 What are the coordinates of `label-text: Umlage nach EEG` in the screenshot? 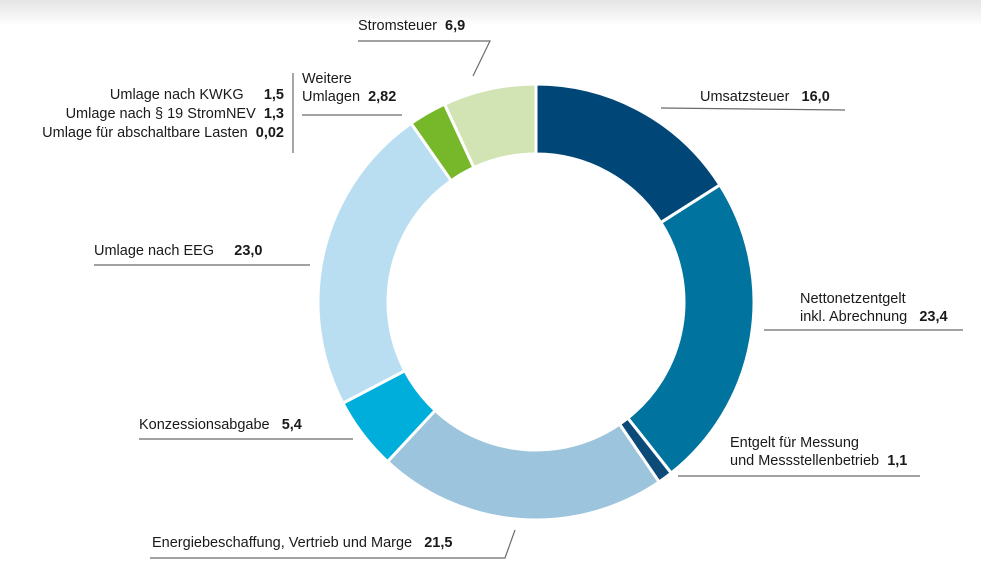 It's located at (154, 251).